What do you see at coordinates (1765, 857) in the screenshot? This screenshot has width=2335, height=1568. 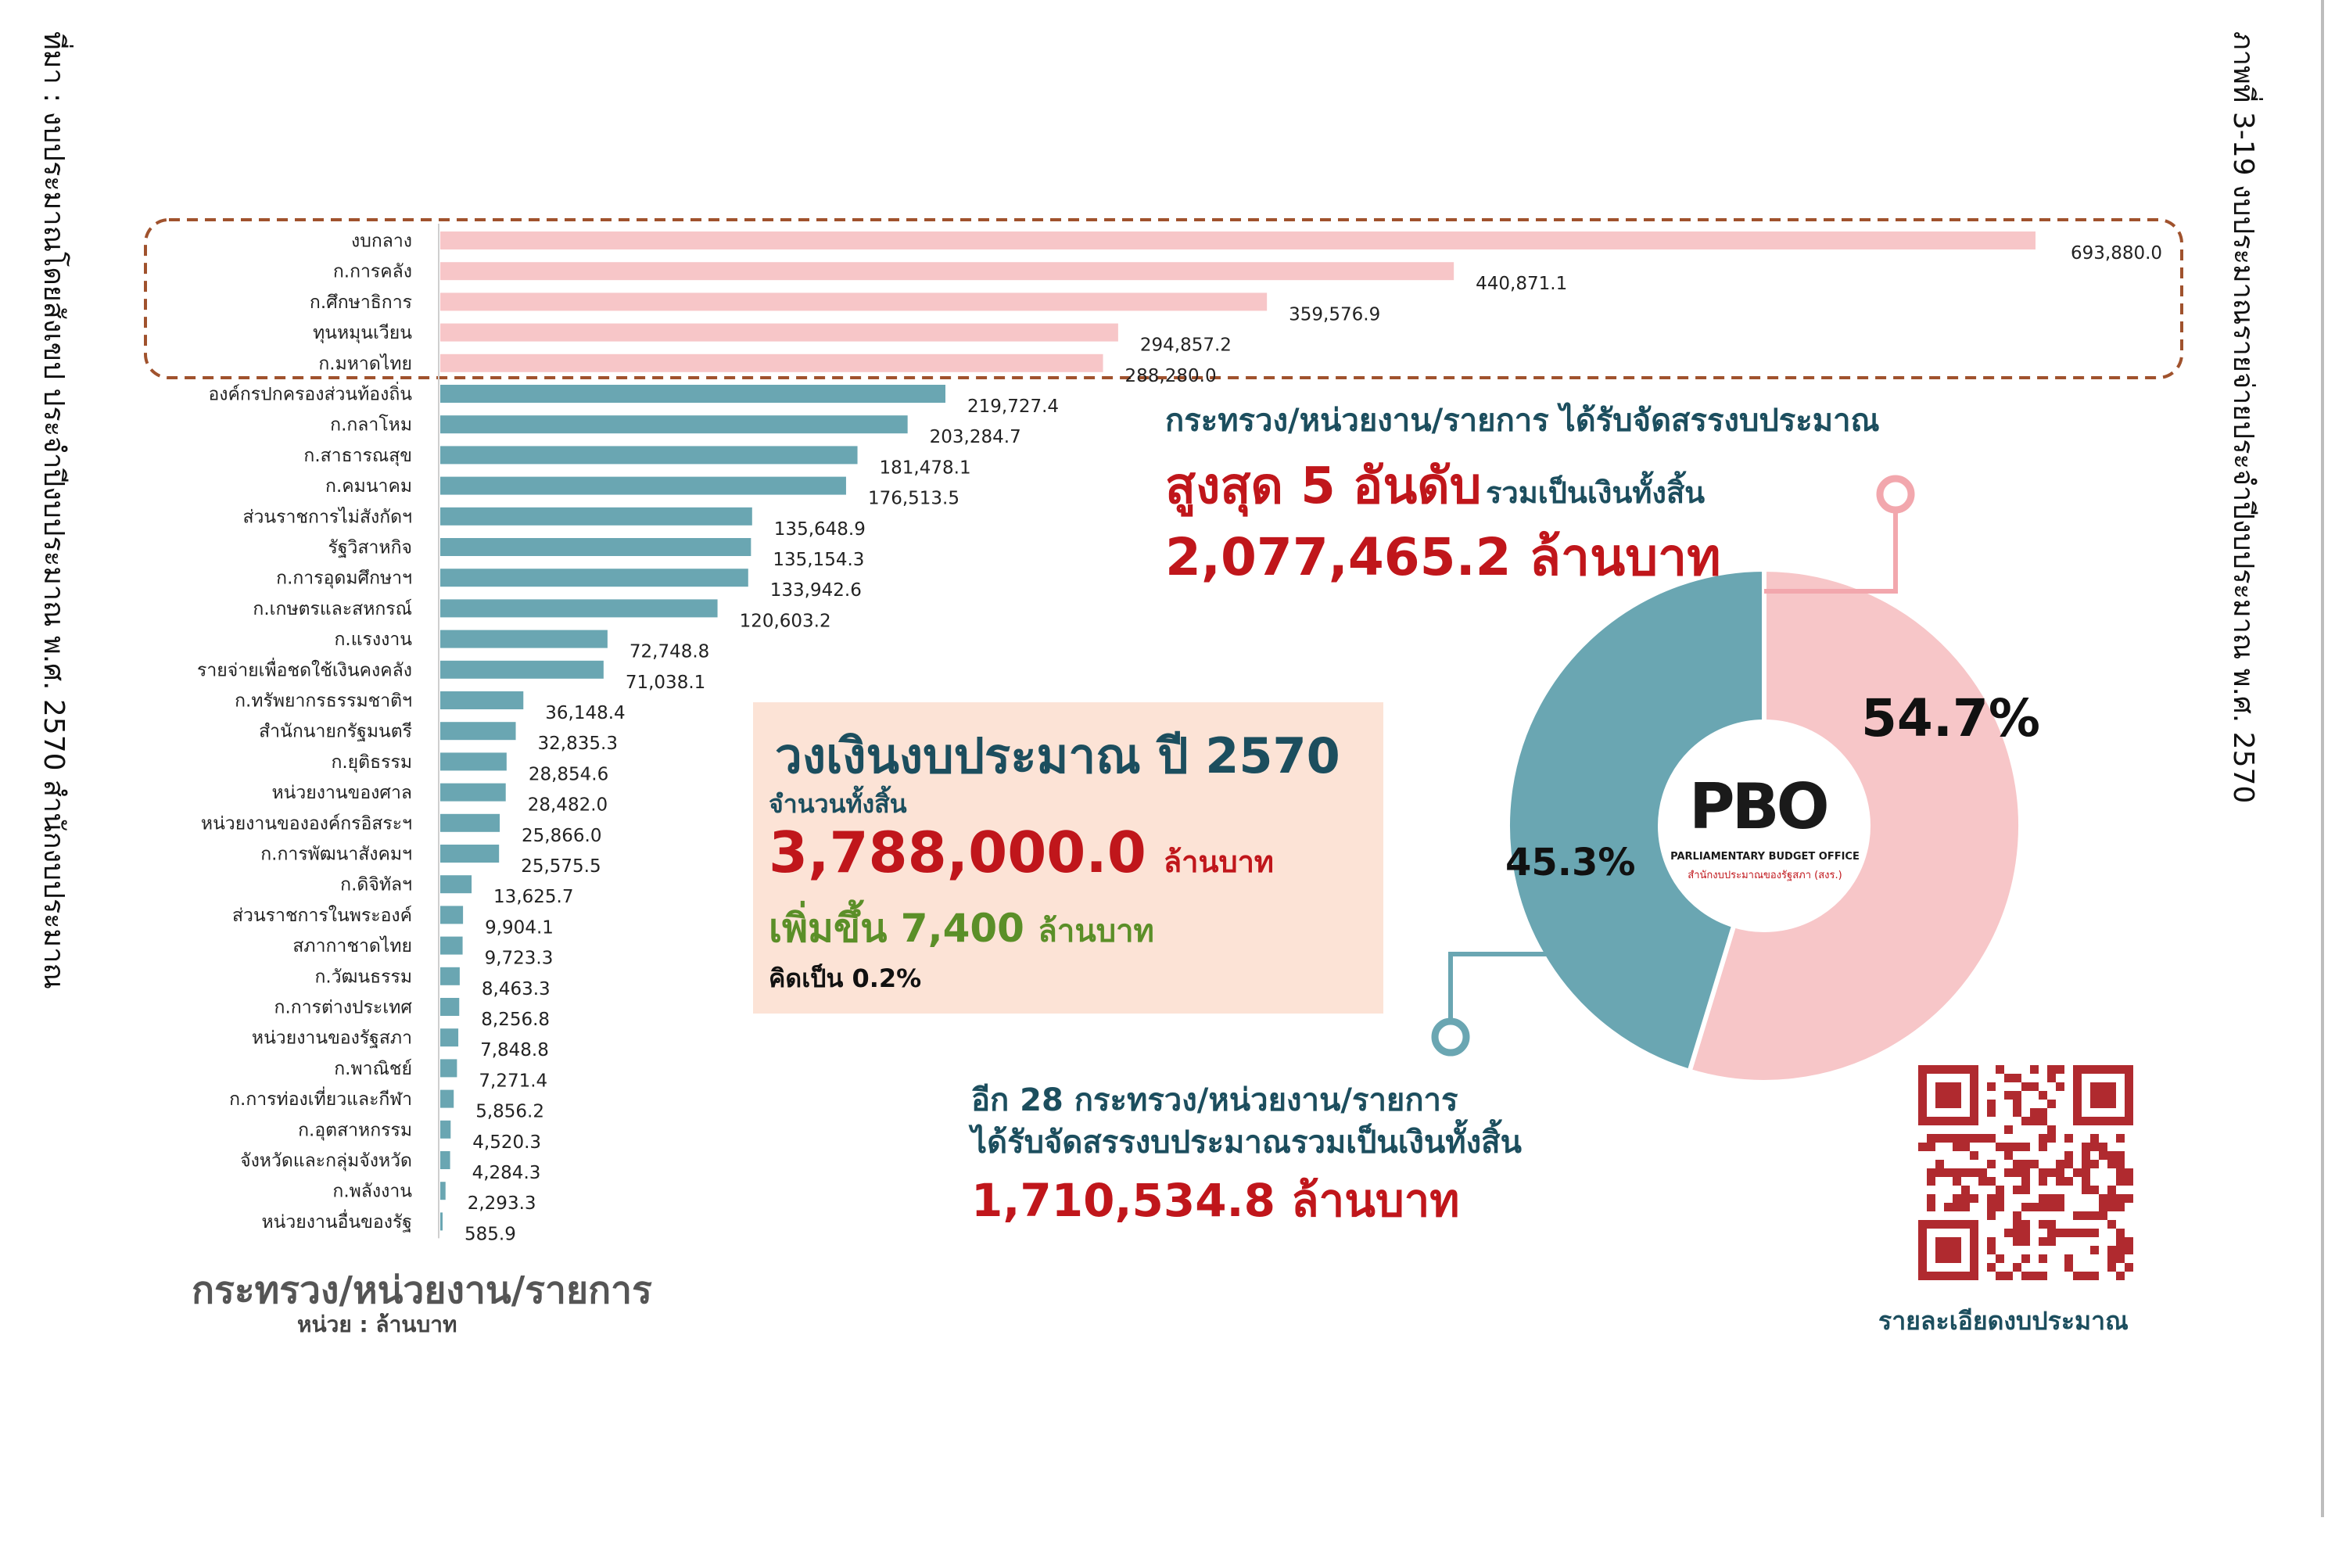 I see `pbo-logo-english: PARLIAMENTARY BUDGET OFFICE` at bounding box center [1765, 857].